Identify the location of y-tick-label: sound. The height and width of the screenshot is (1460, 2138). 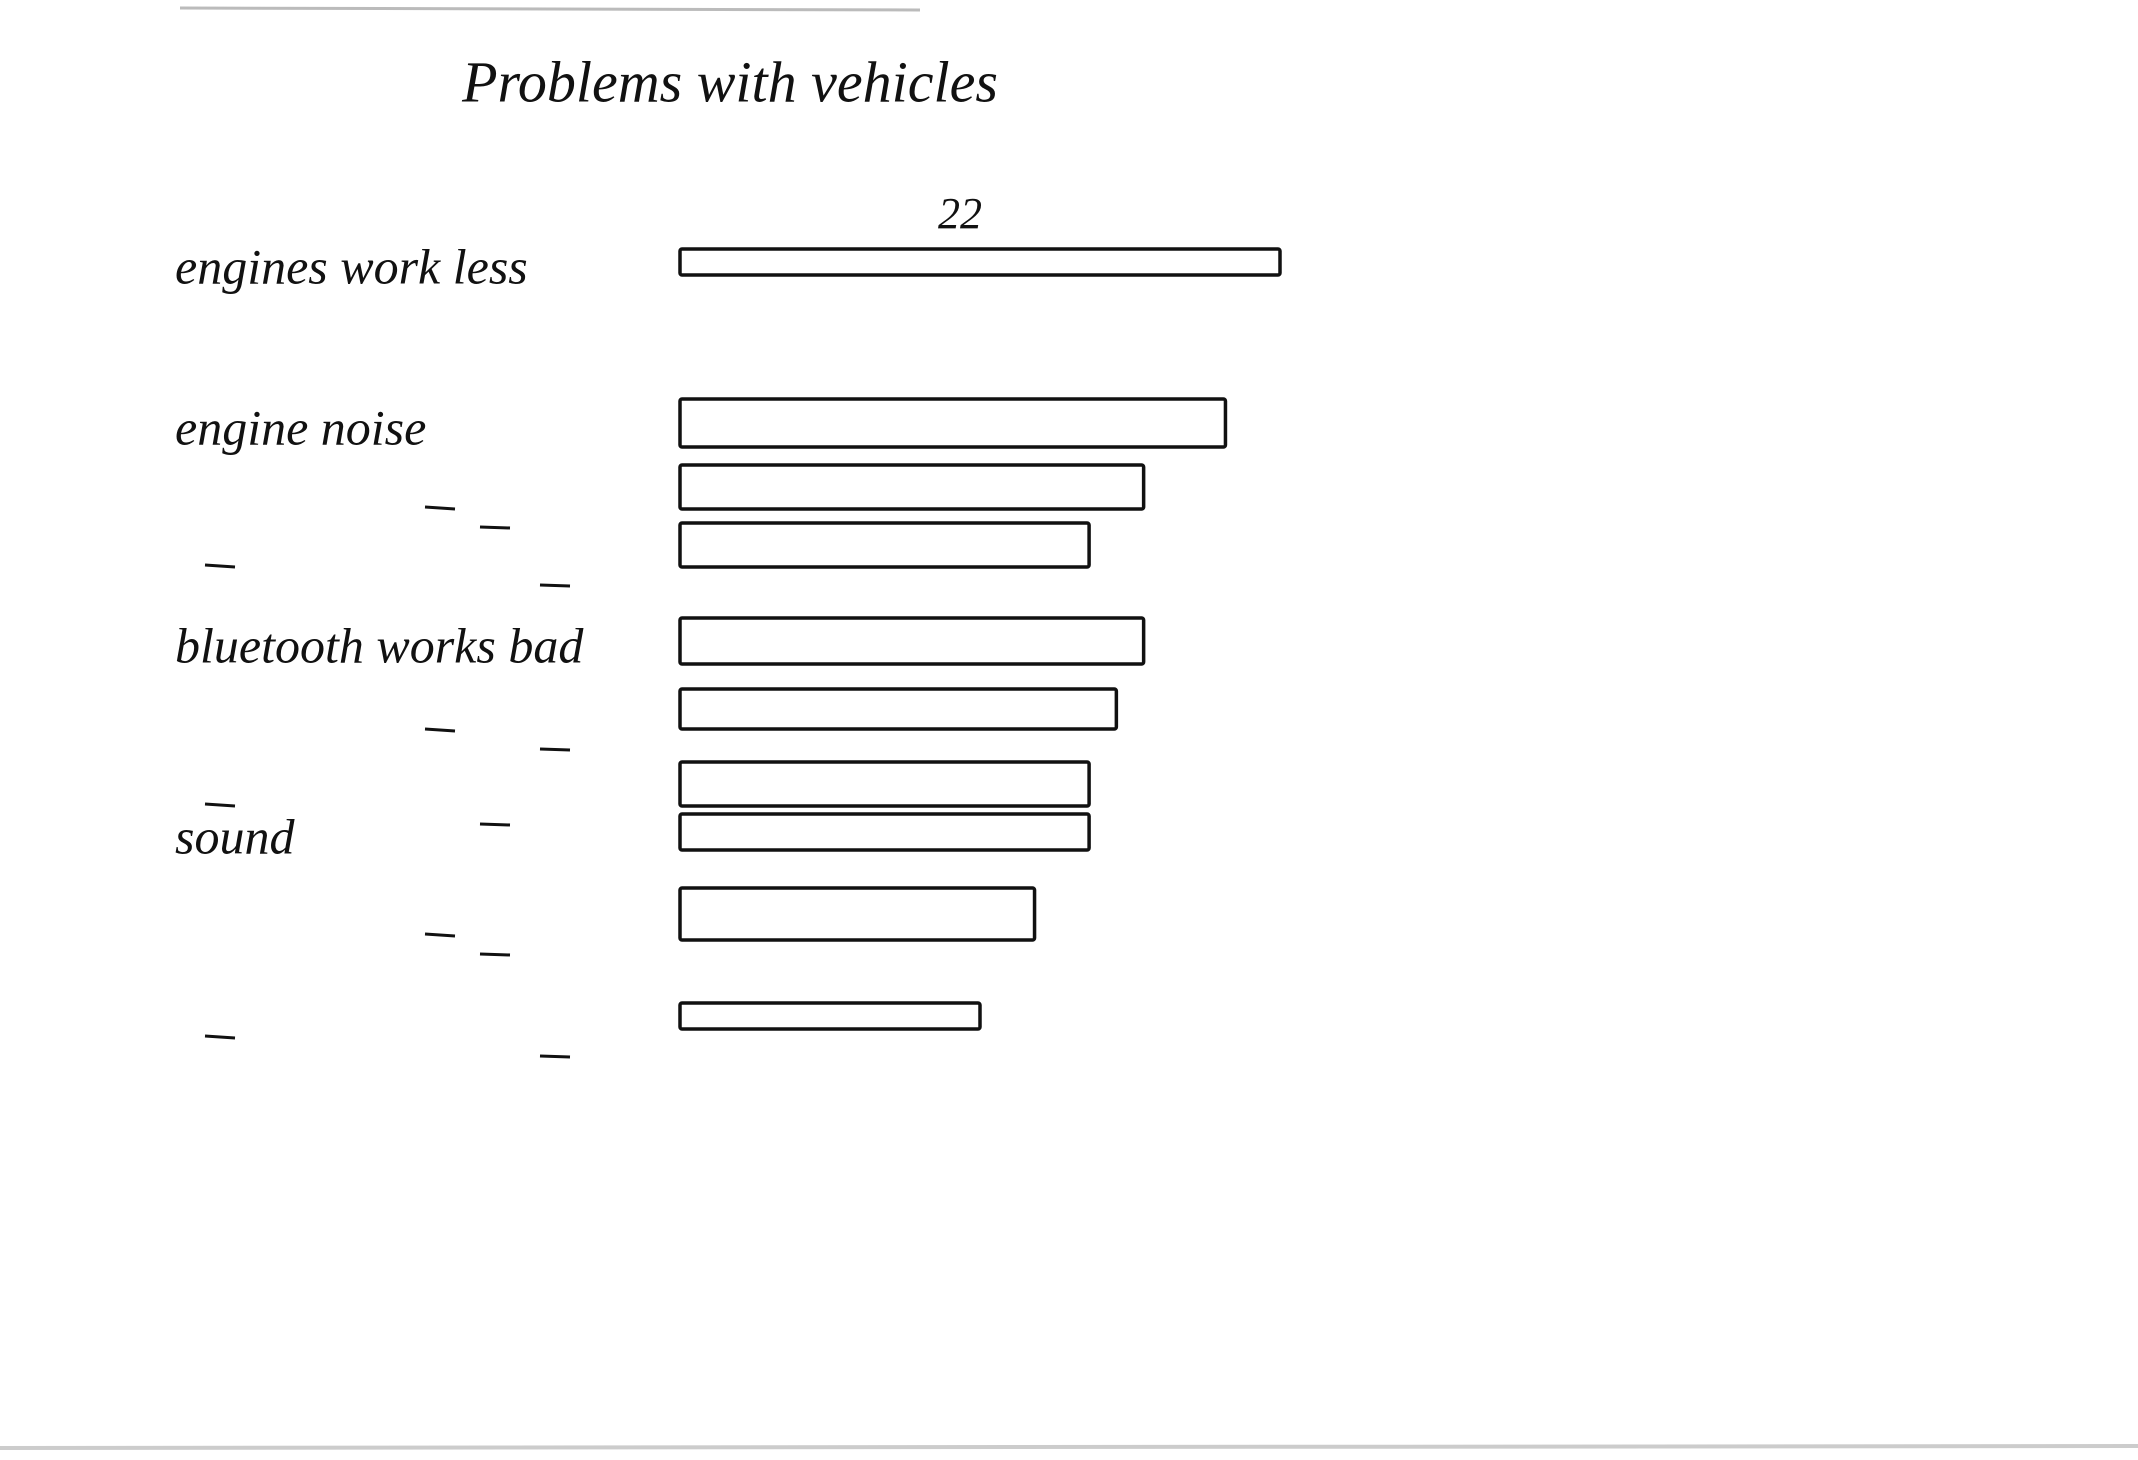
(235, 836).